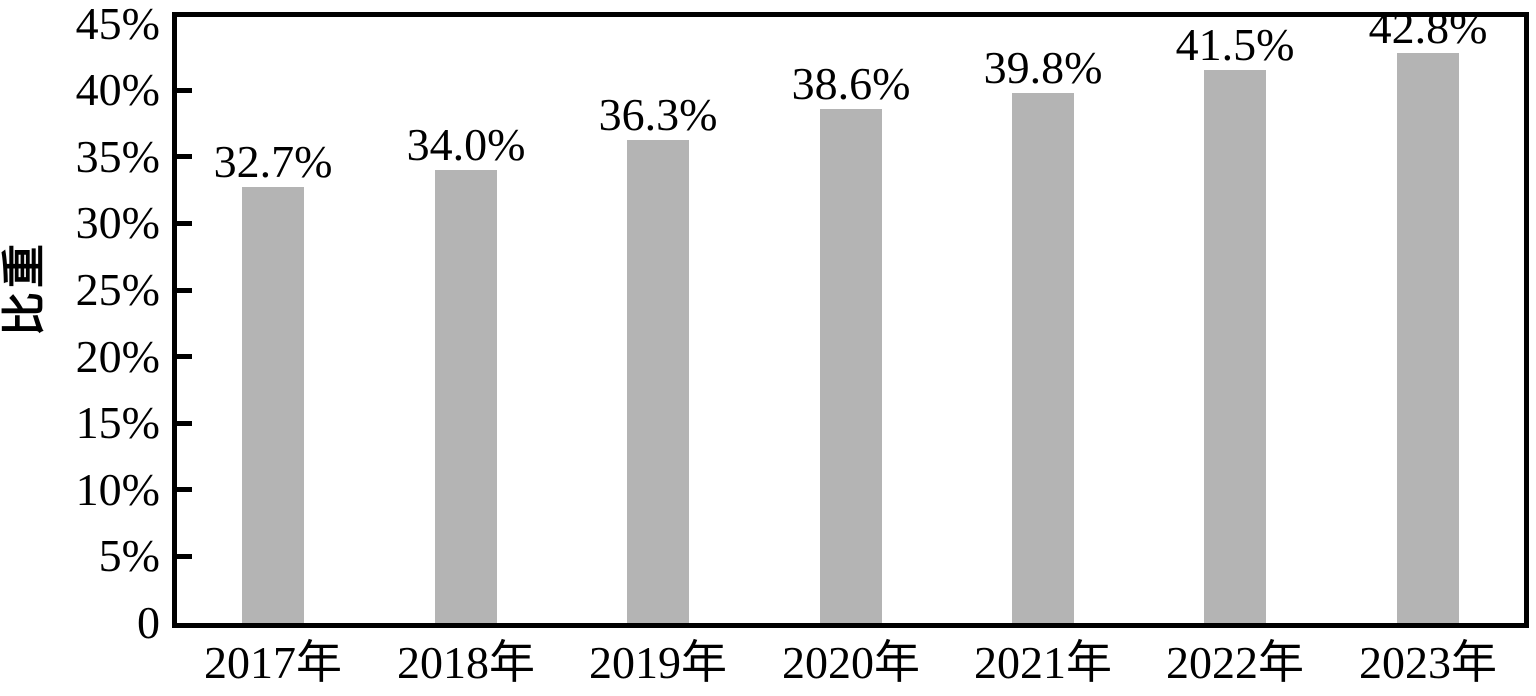 The width and height of the screenshot is (1536, 696). What do you see at coordinates (1235, 44) in the screenshot?
I see `bar-value-label: 41.5%` at bounding box center [1235, 44].